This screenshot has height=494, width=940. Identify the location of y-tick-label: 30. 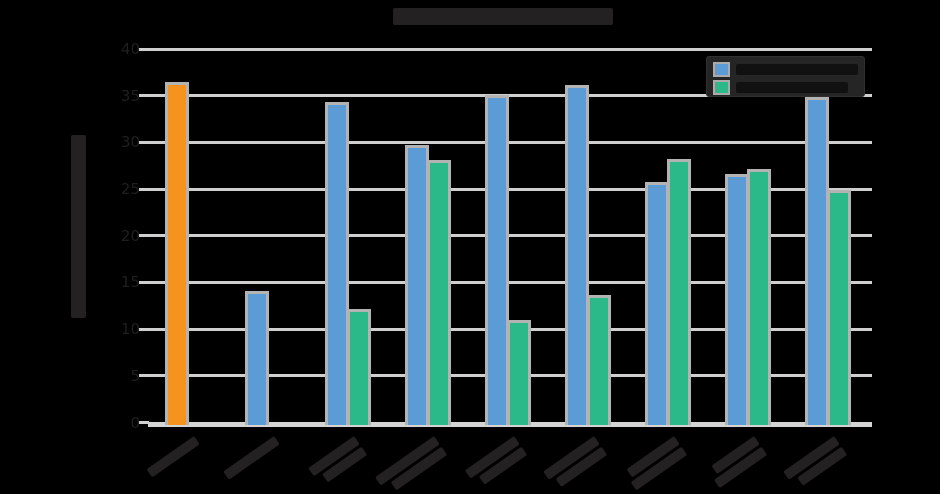
(130, 142).